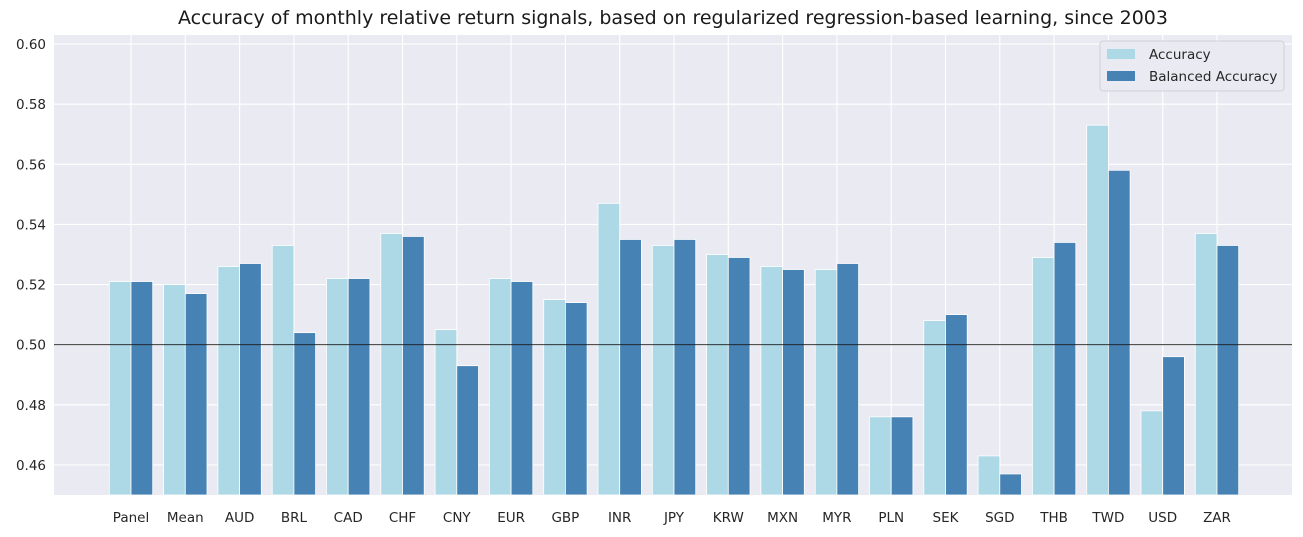 The height and width of the screenshot is (537, 1303). What do you see at coordinates (31, 406) in the screenshot?
I see `y-tick-label: 0.48` at bounding box center [31, 406].